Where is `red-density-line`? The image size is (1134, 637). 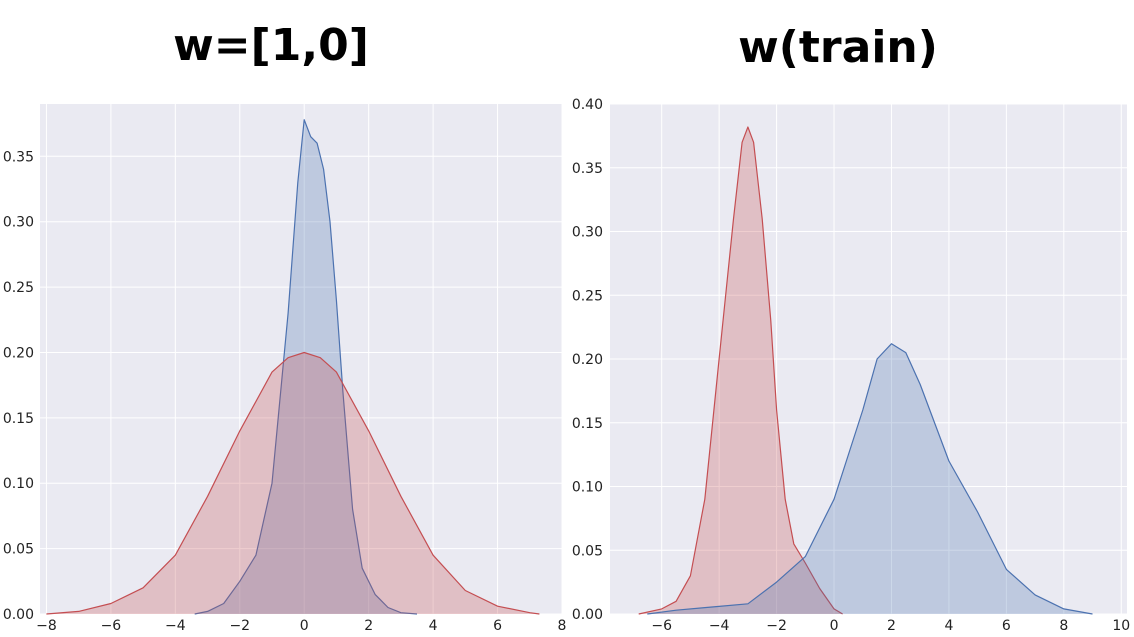
red-density-line is located at coordinates (740, 370).